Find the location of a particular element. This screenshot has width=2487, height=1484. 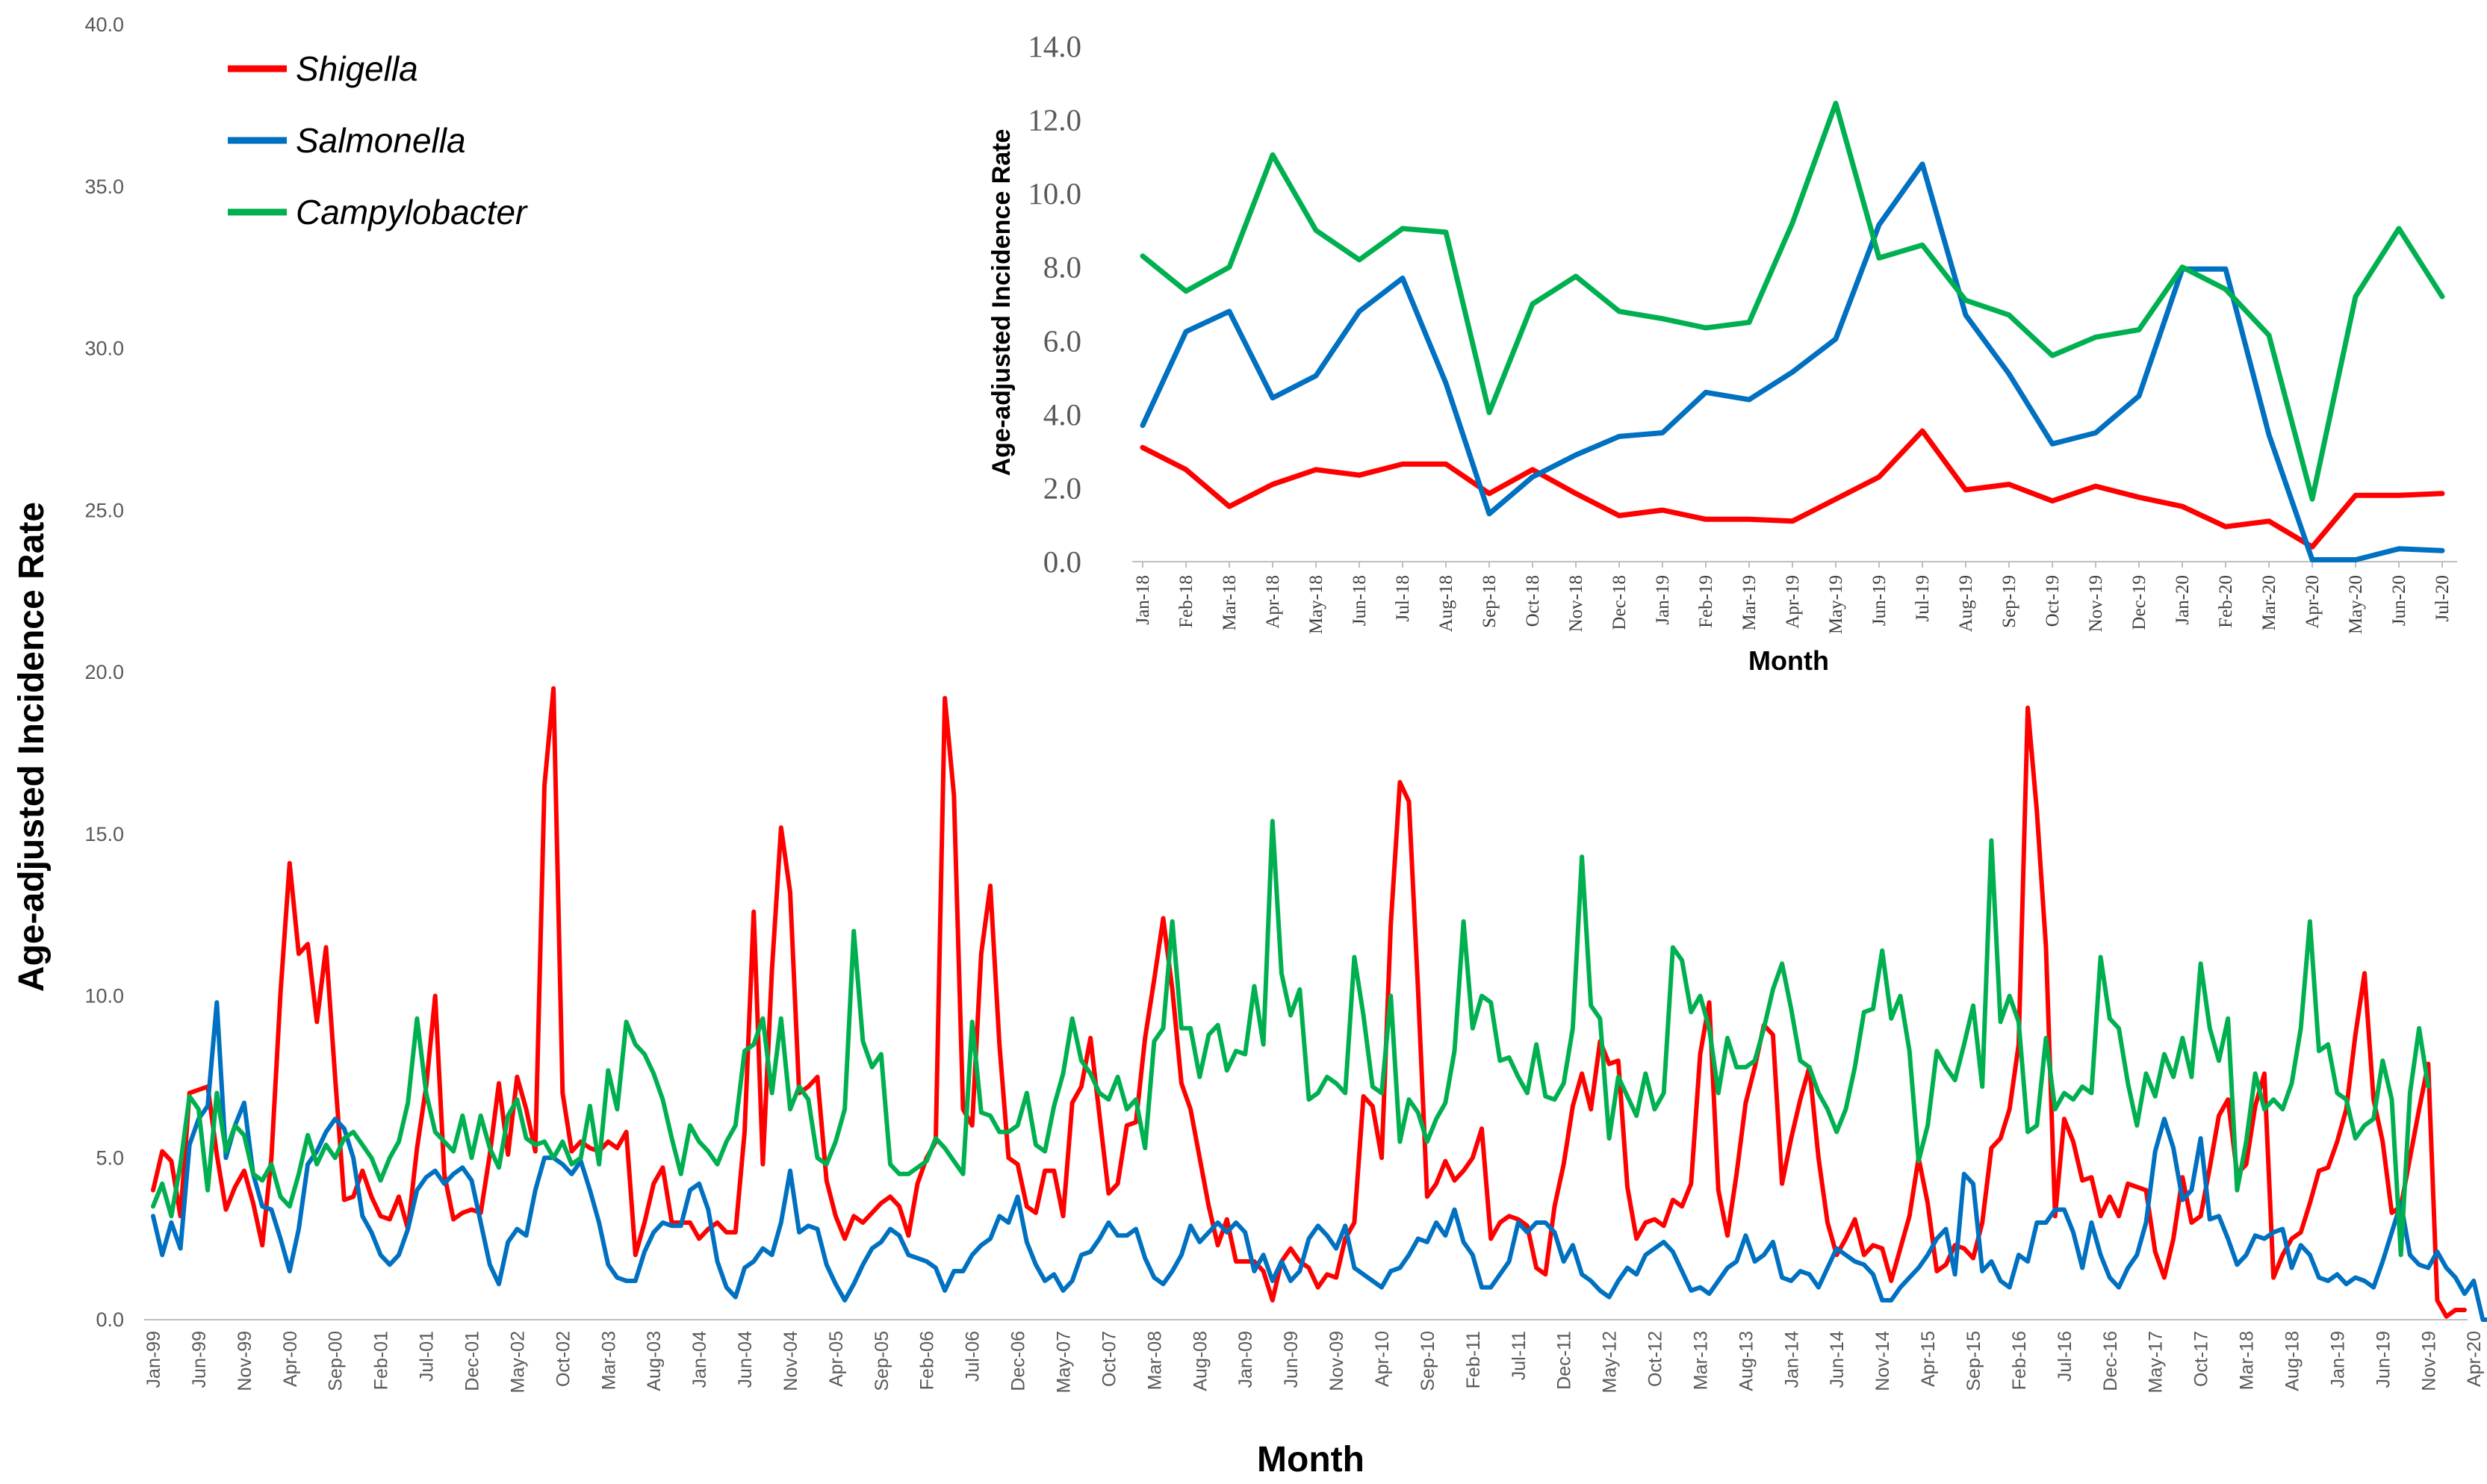

x-tick-label: Sep-10 is located at coordinates (1428, 1361).